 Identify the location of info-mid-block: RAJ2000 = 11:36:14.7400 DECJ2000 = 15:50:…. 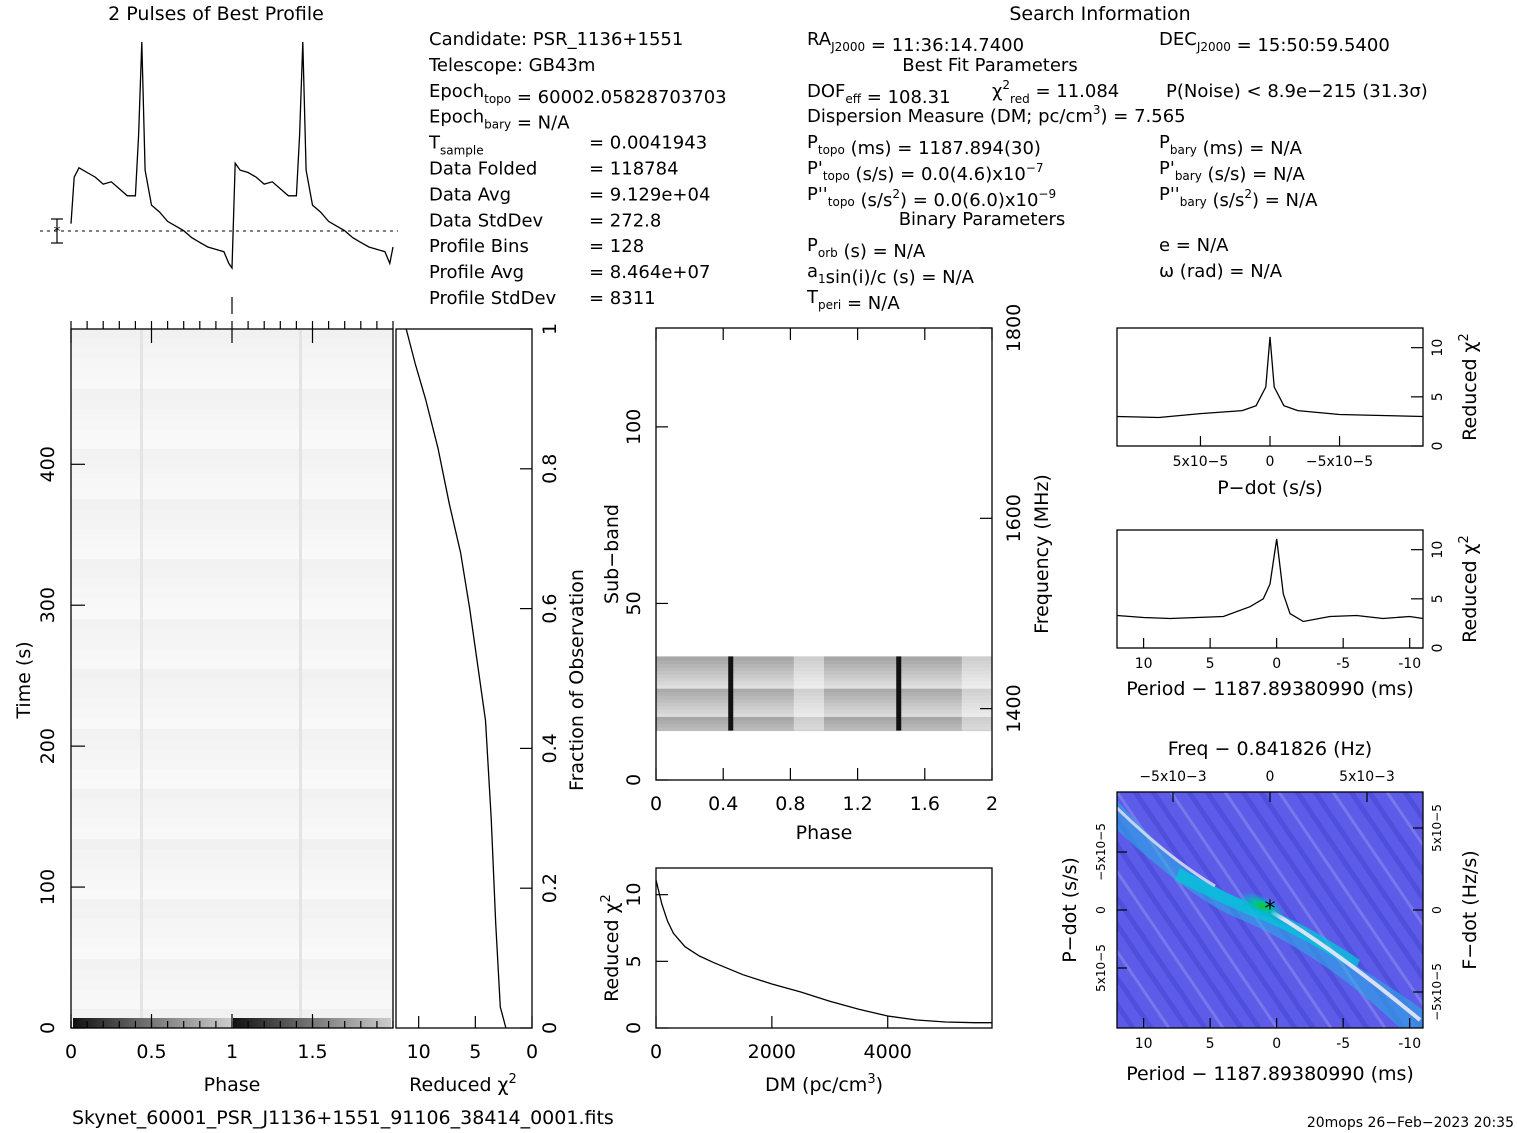
(1117, 171).